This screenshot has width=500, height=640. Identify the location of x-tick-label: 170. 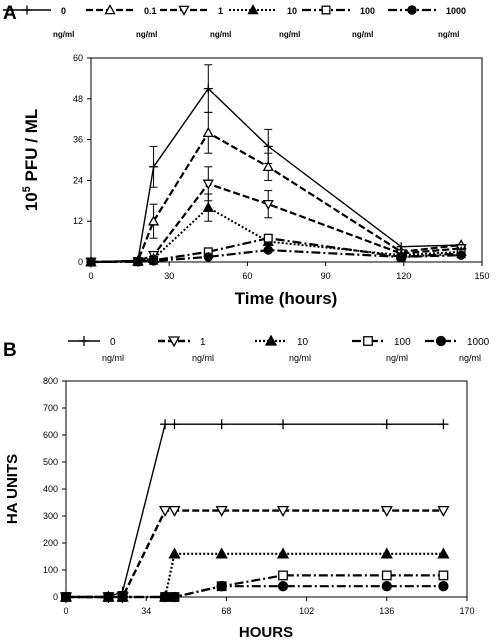
(466, 611).